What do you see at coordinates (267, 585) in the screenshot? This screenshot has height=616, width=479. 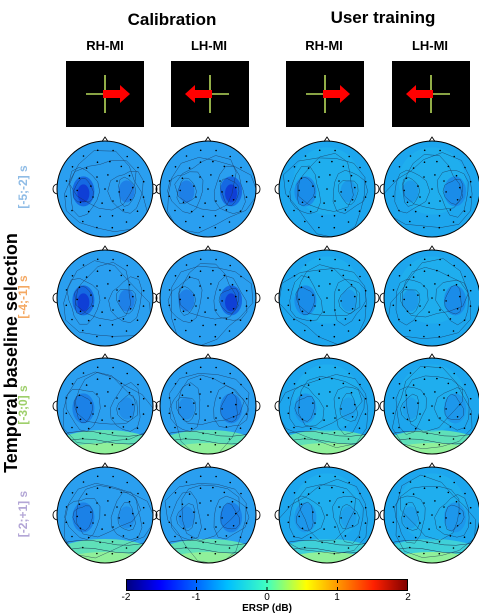 I see `colorbar` at bounding box center [267, 585].